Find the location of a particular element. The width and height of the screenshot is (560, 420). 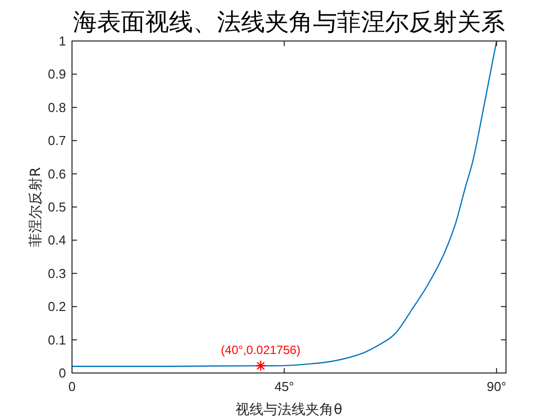

annotation: (40°,0.021756) is located at coordinates (260, 349).